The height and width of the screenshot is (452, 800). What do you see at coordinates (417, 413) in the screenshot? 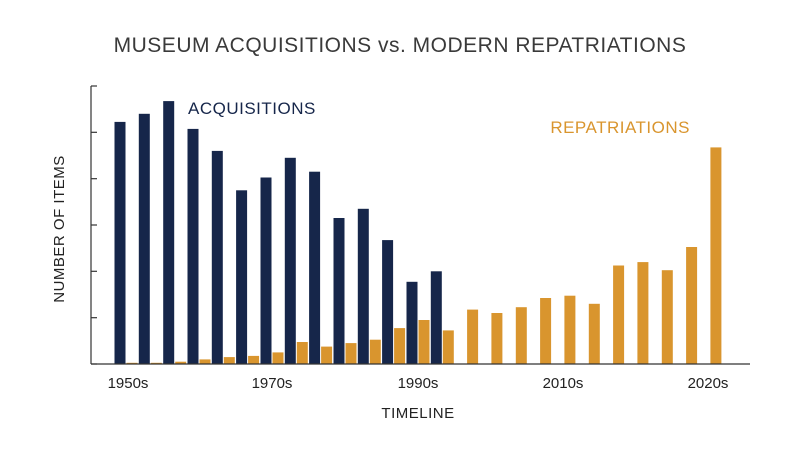
I see `x-axis-label: TIMELINE` at bounding box center [417, 413].